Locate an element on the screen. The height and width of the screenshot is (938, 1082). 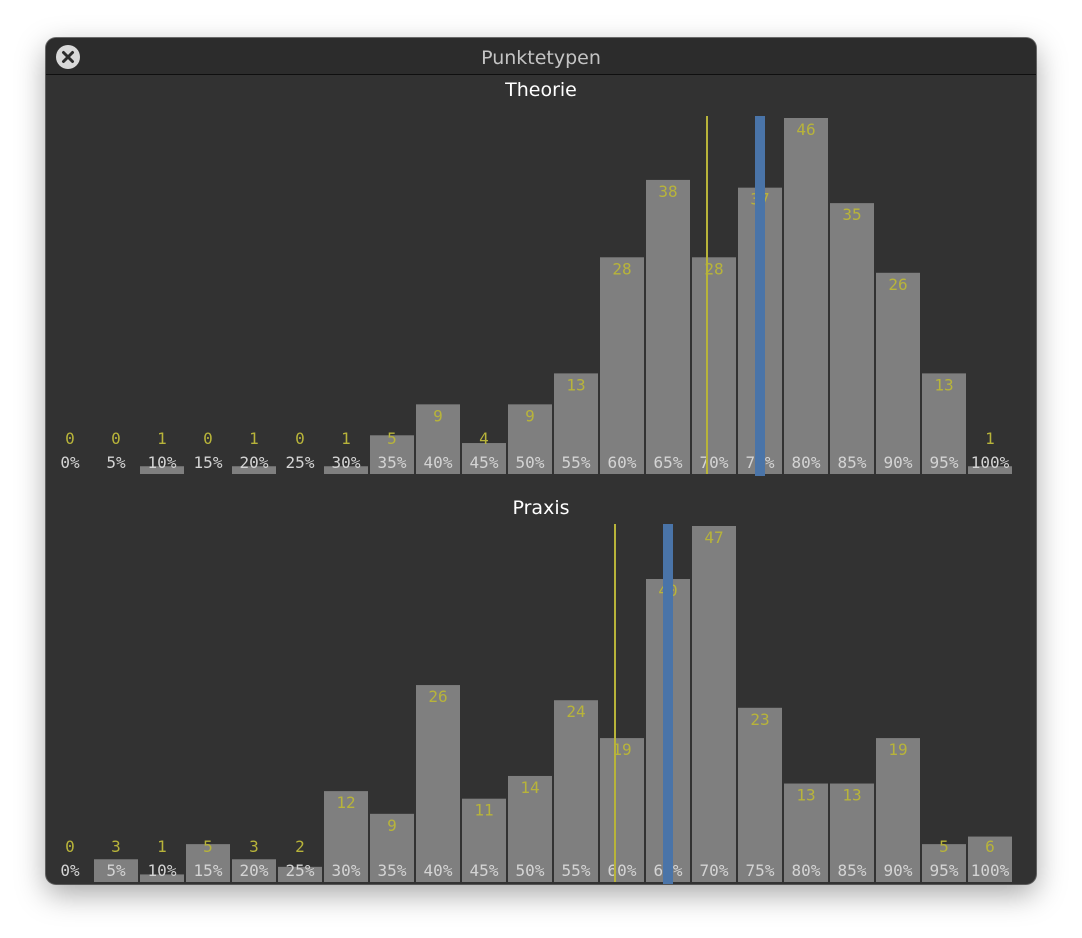
tick-label-praxis-90: 90% is located at coordinates (898, 870).